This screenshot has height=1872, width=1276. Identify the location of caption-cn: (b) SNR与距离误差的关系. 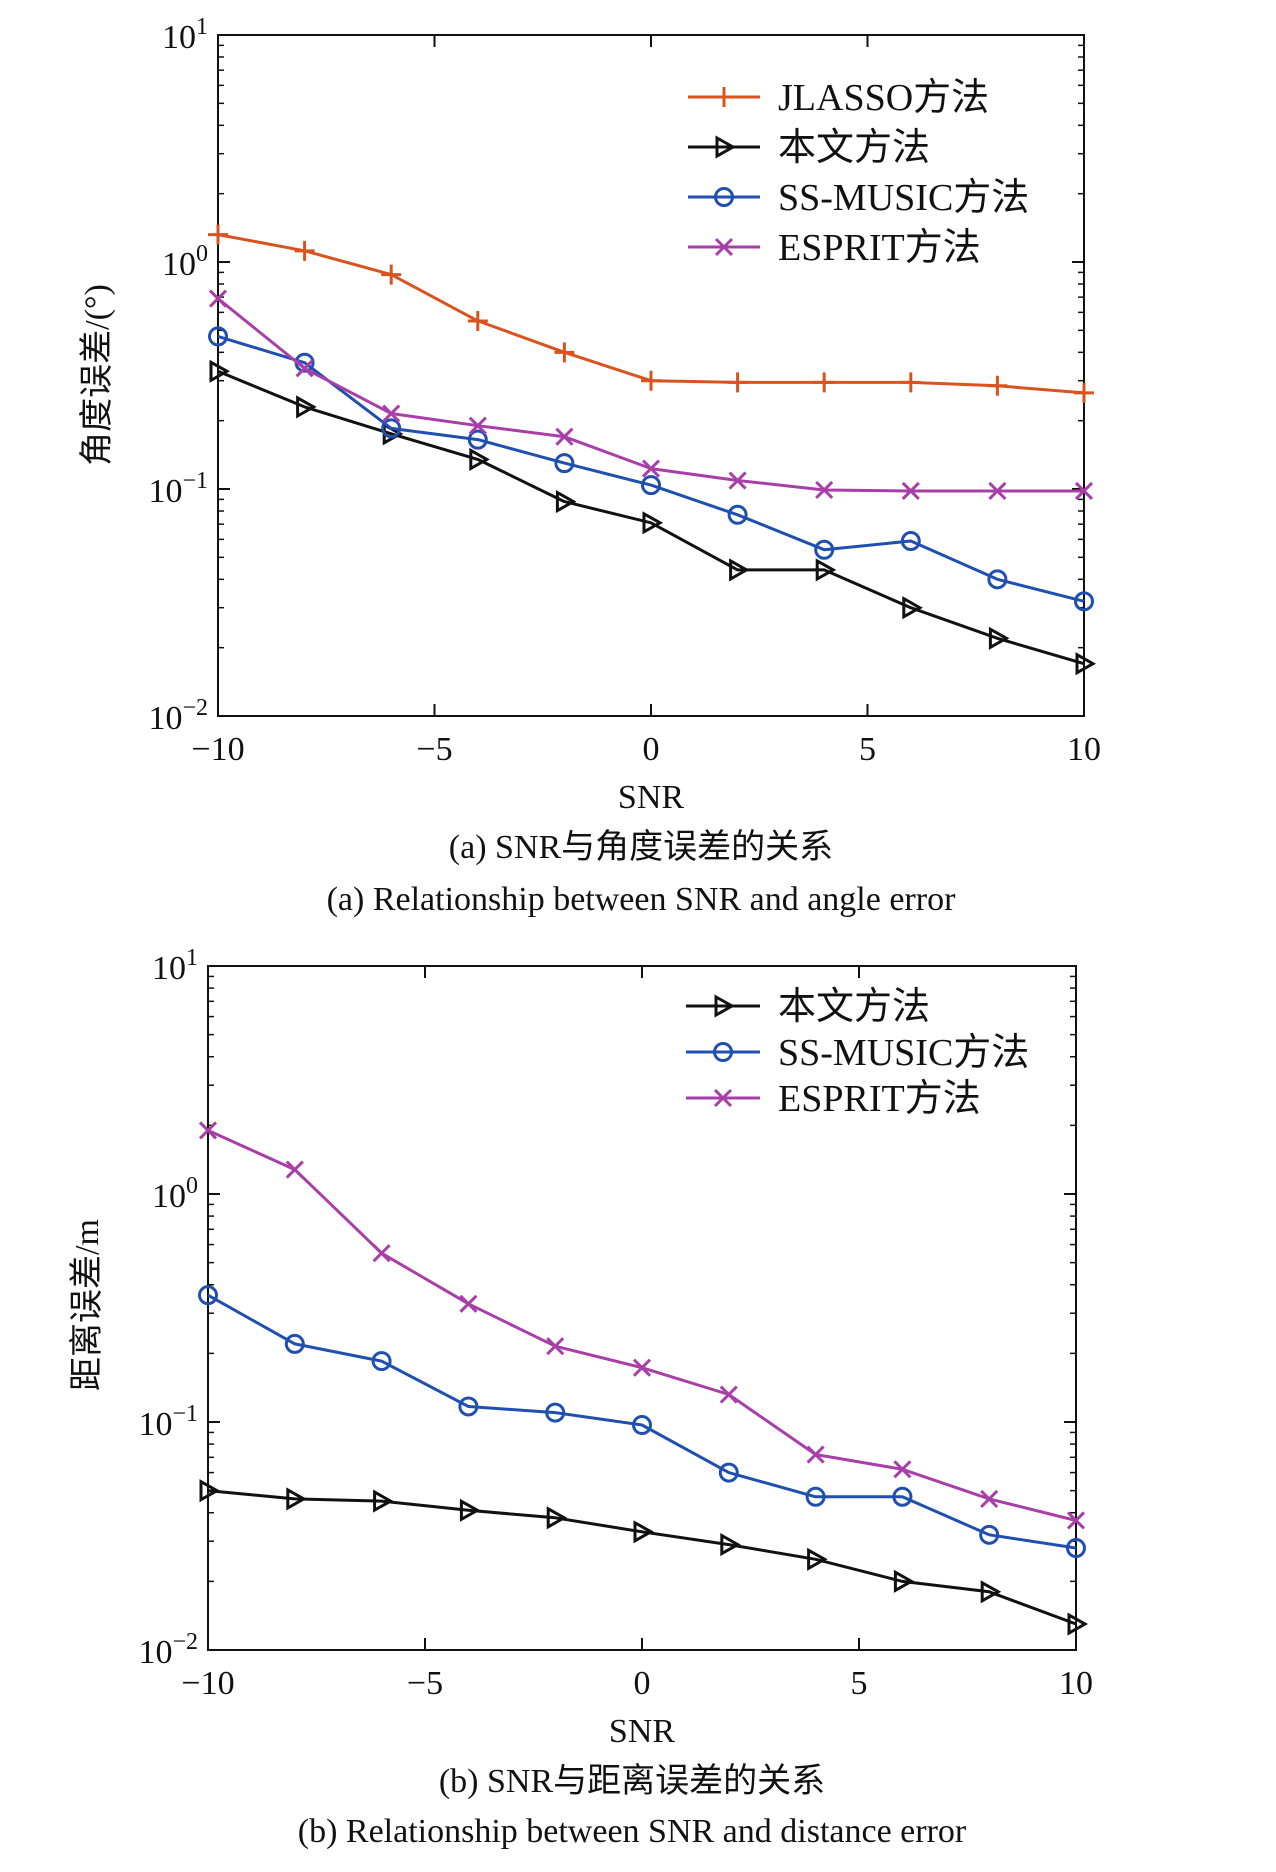
(632, 1781).